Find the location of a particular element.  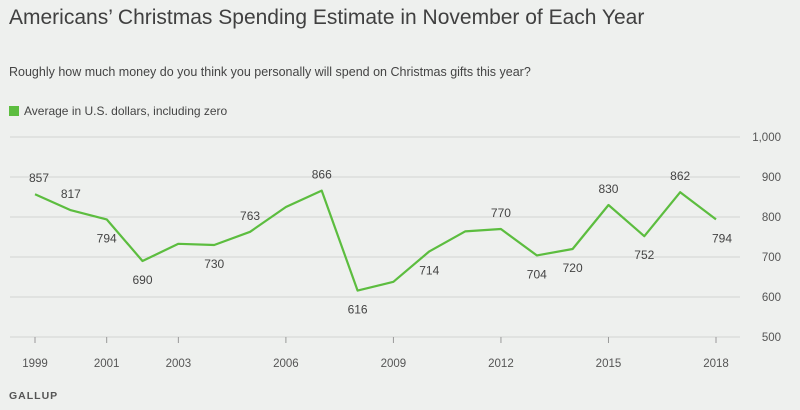

data-label: 770 is located at coordinates (501, 213).